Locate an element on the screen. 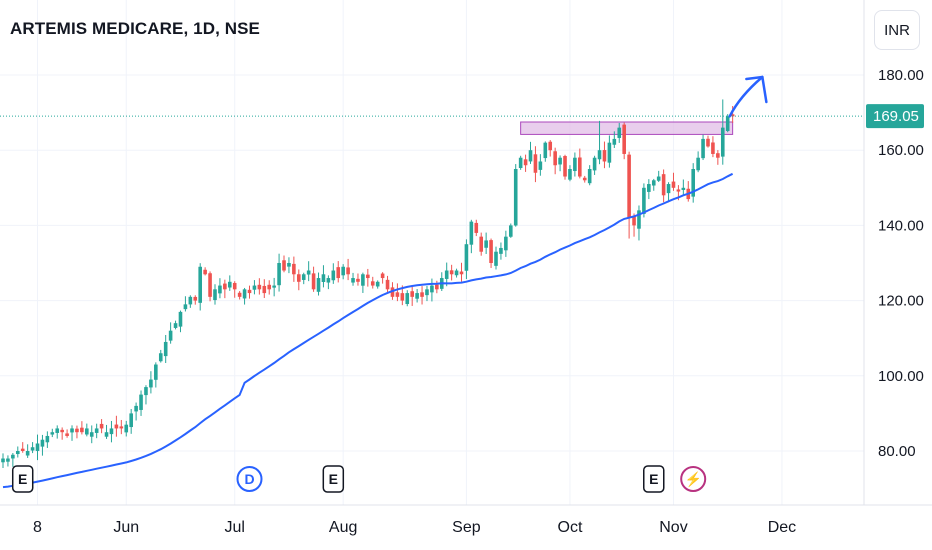 This screenshot has width=932, height=550. x-tick-label: Aug is located at coordinates (343, 527).